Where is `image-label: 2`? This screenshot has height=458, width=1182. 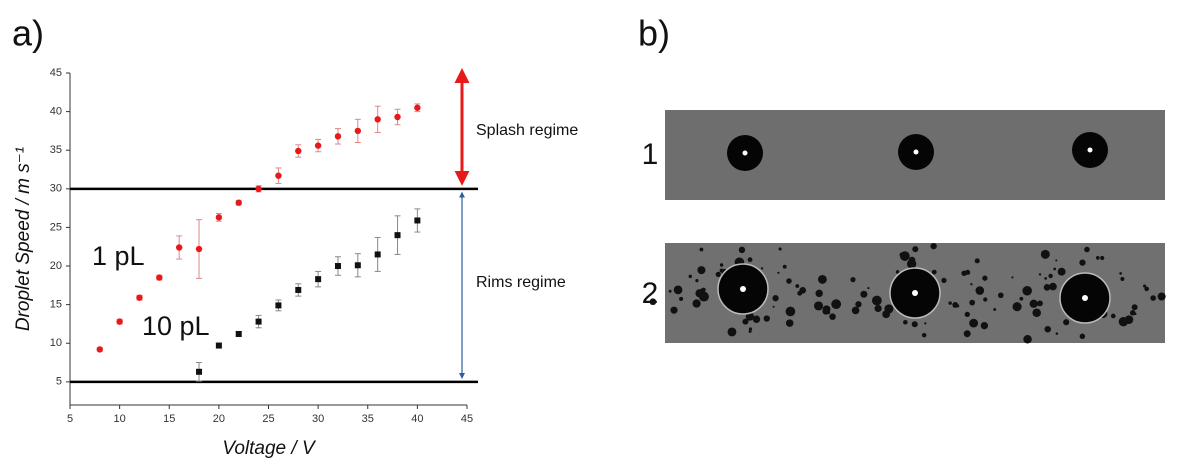
image-label: 2 is located at coordinates (650, 293).